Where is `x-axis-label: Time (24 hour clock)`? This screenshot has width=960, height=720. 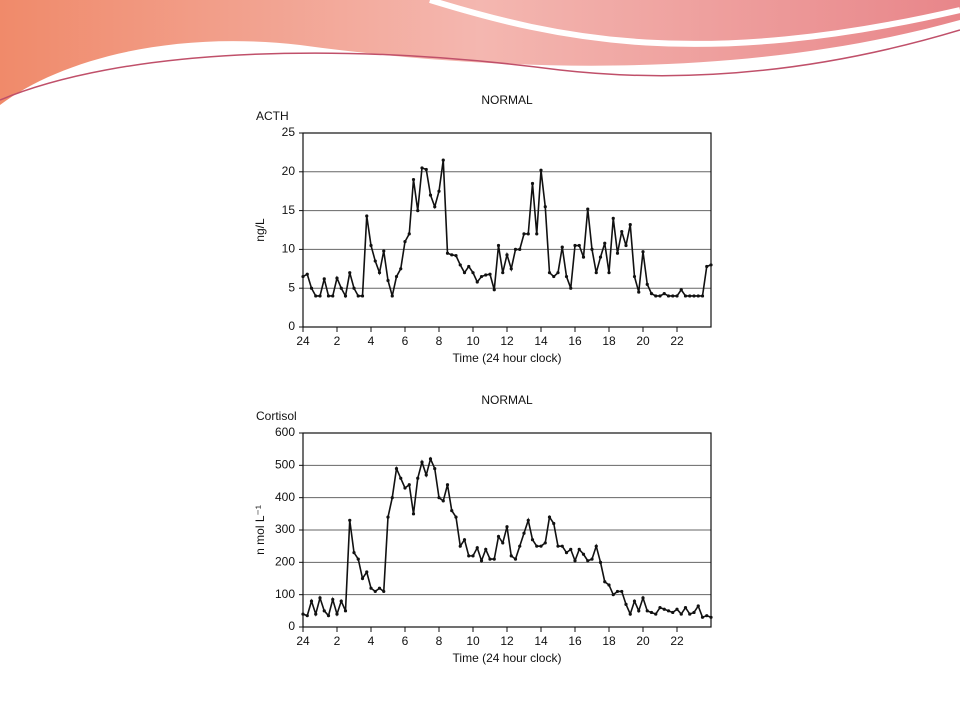 x-axis-label: Time (24 hour clock) is located at coordinates (507, 358).